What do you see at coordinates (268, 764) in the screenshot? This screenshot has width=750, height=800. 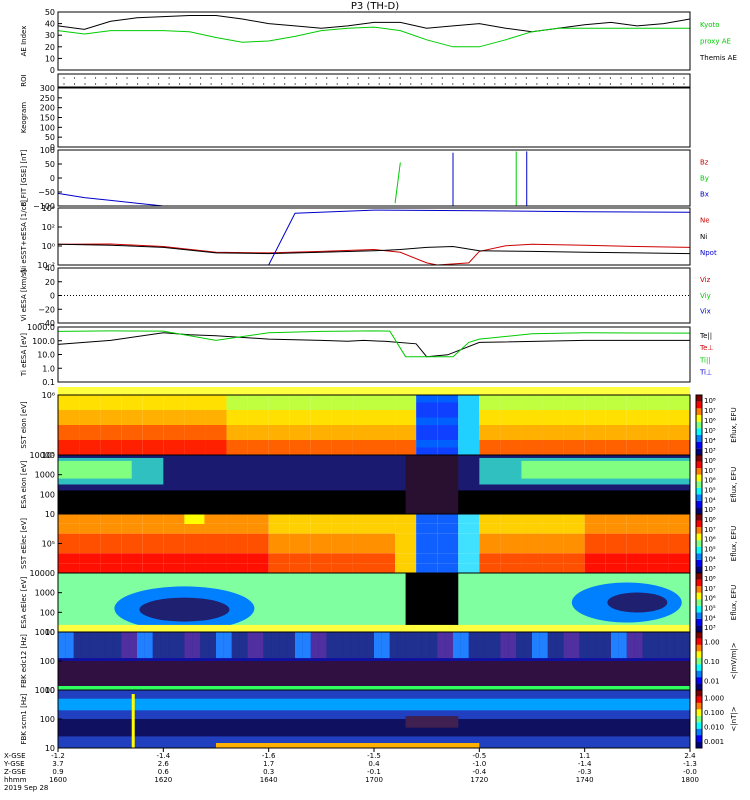 I see `xtick-label: 1.7` at bounding box center [268, 764].